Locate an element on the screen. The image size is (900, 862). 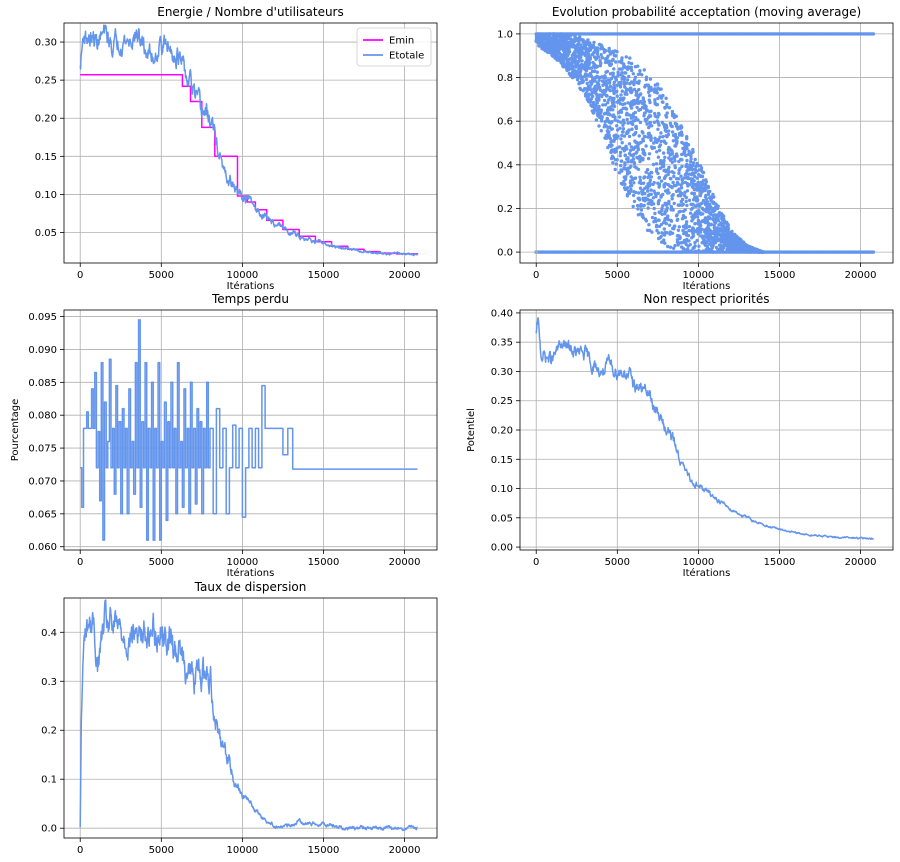
y-tick-label: 0.6 is located at coordinates (505, 122).